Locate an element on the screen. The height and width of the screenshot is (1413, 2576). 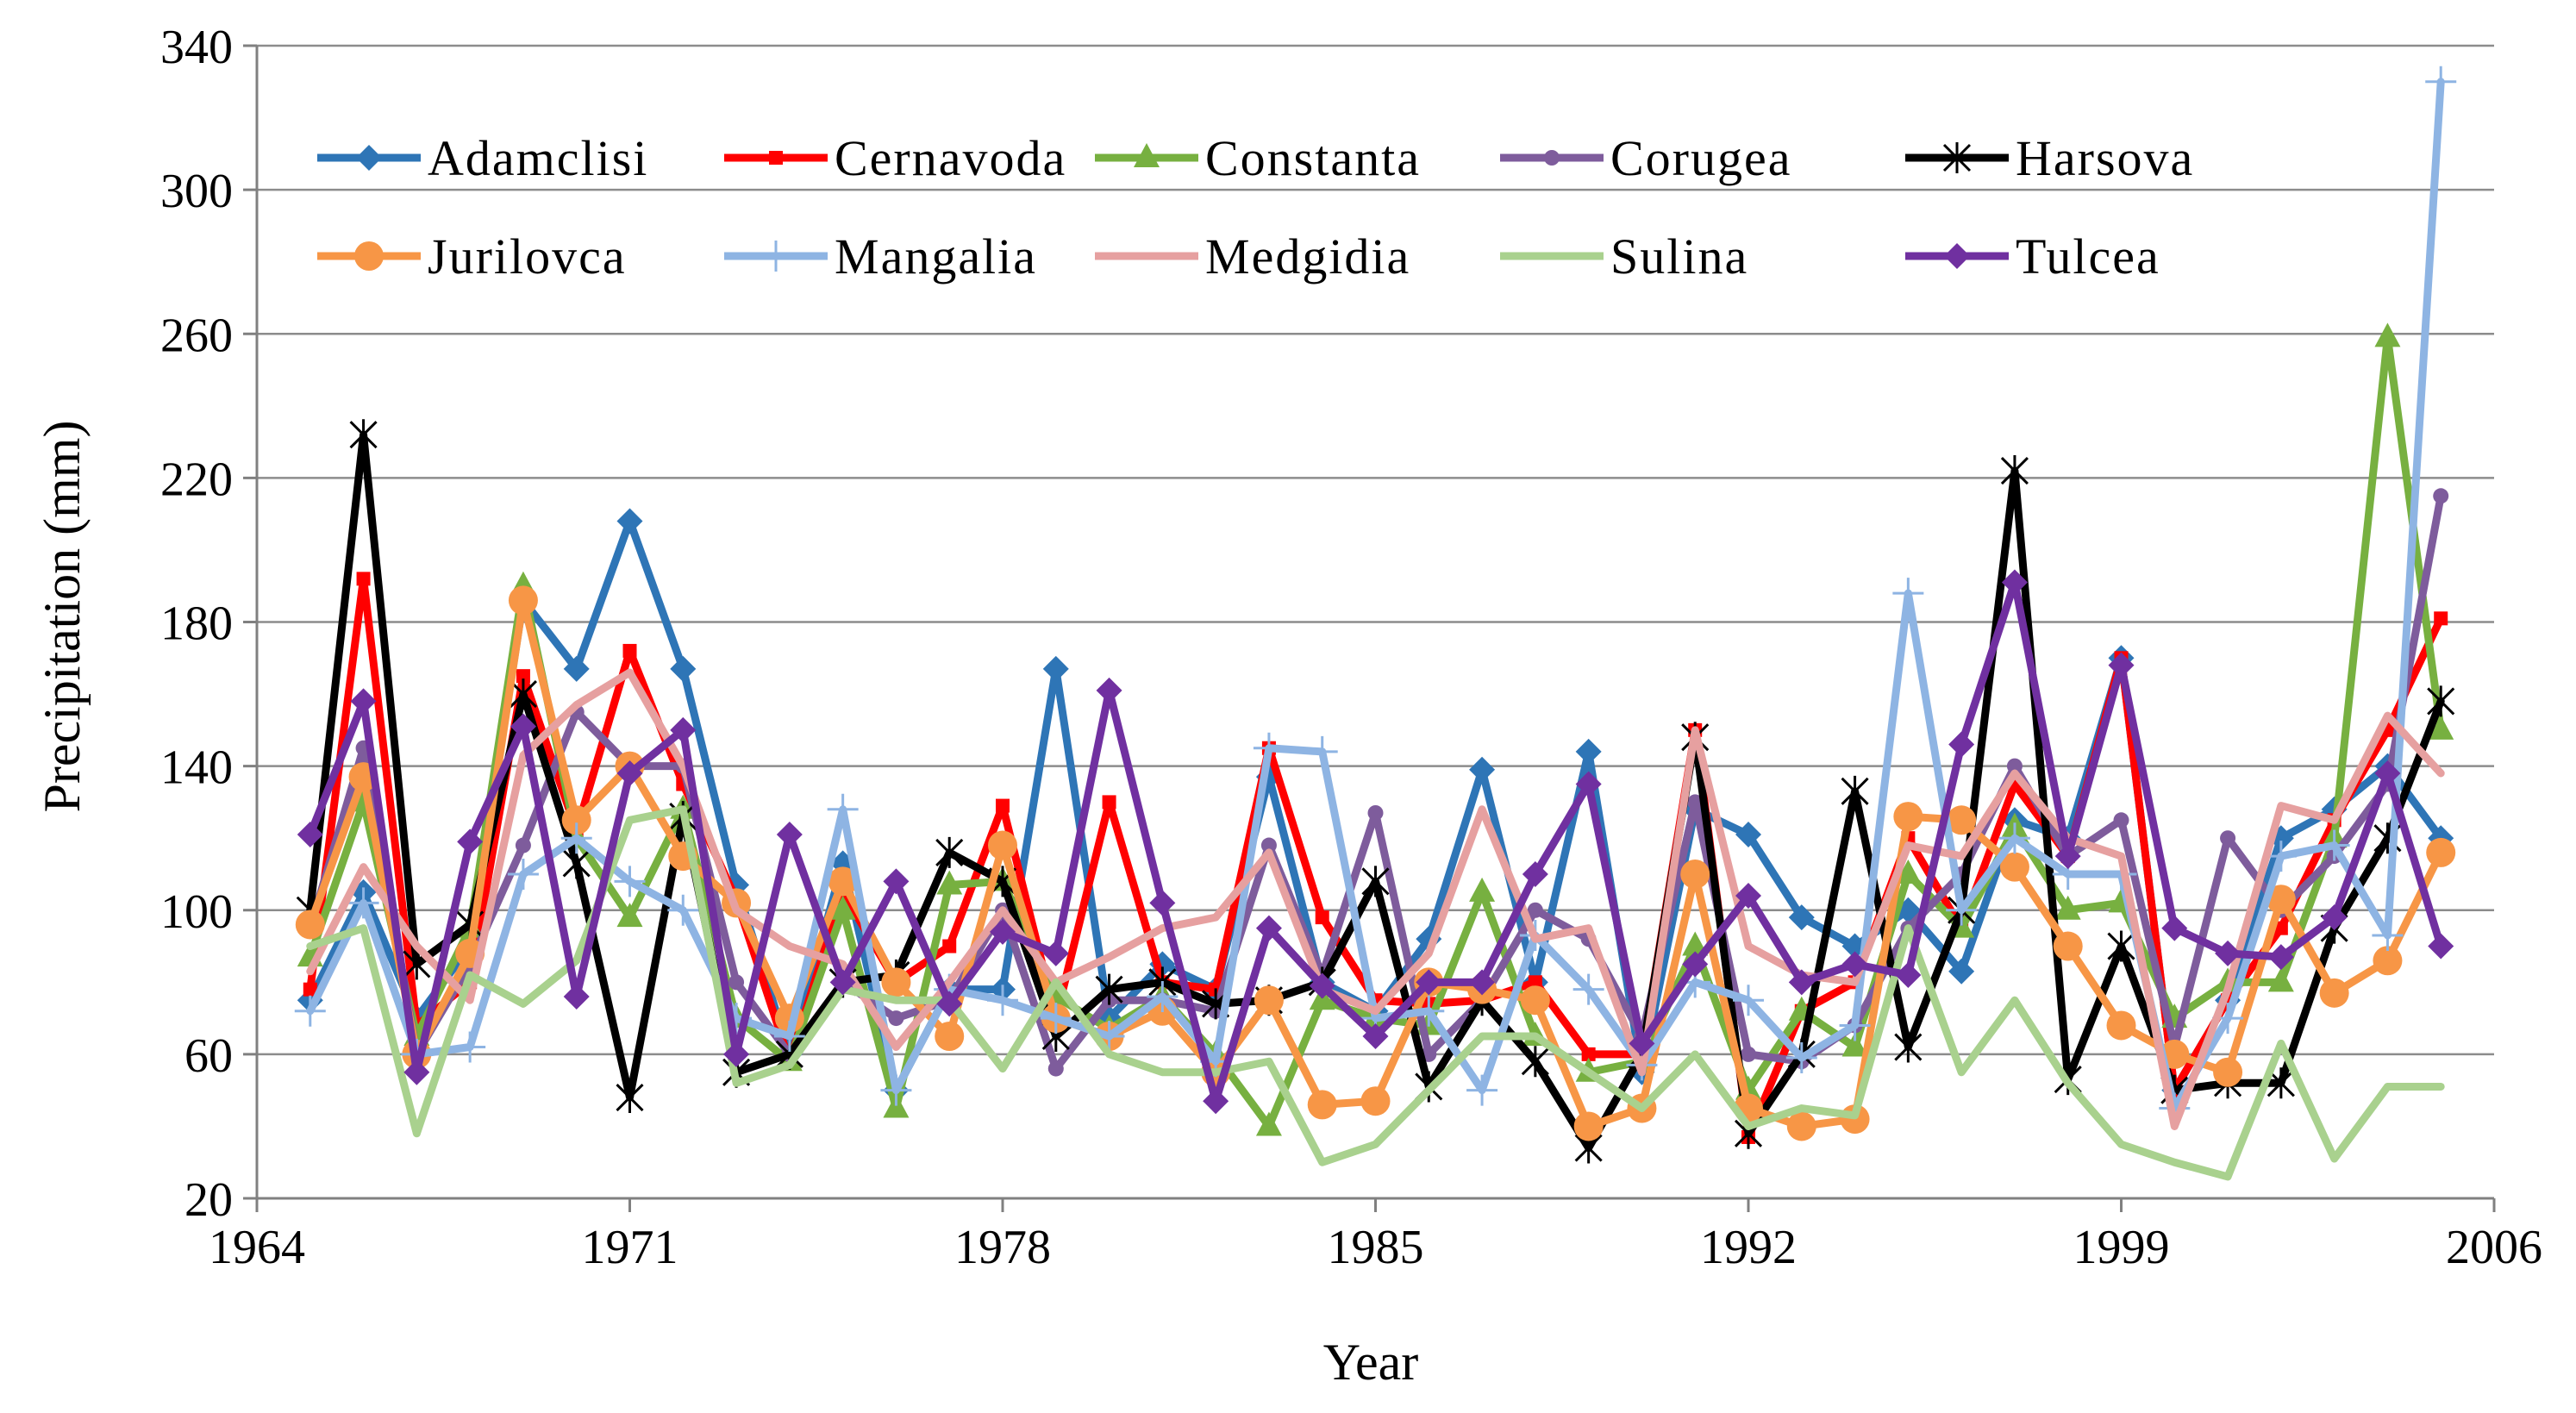
legend-label: Constanta is located at coordinates (1313, 158).